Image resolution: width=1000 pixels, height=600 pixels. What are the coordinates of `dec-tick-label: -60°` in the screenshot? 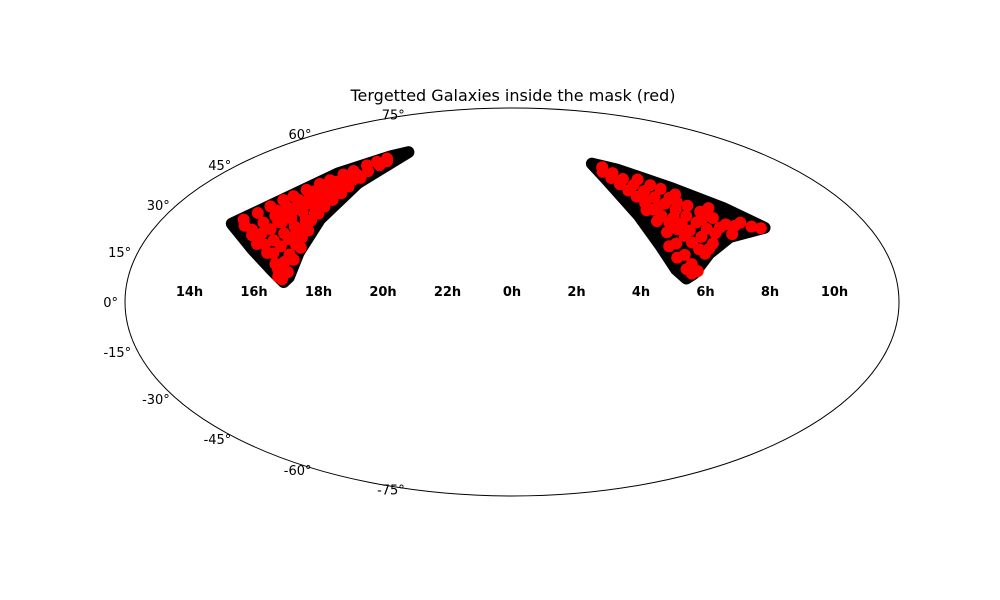 It's located at (298, 471).